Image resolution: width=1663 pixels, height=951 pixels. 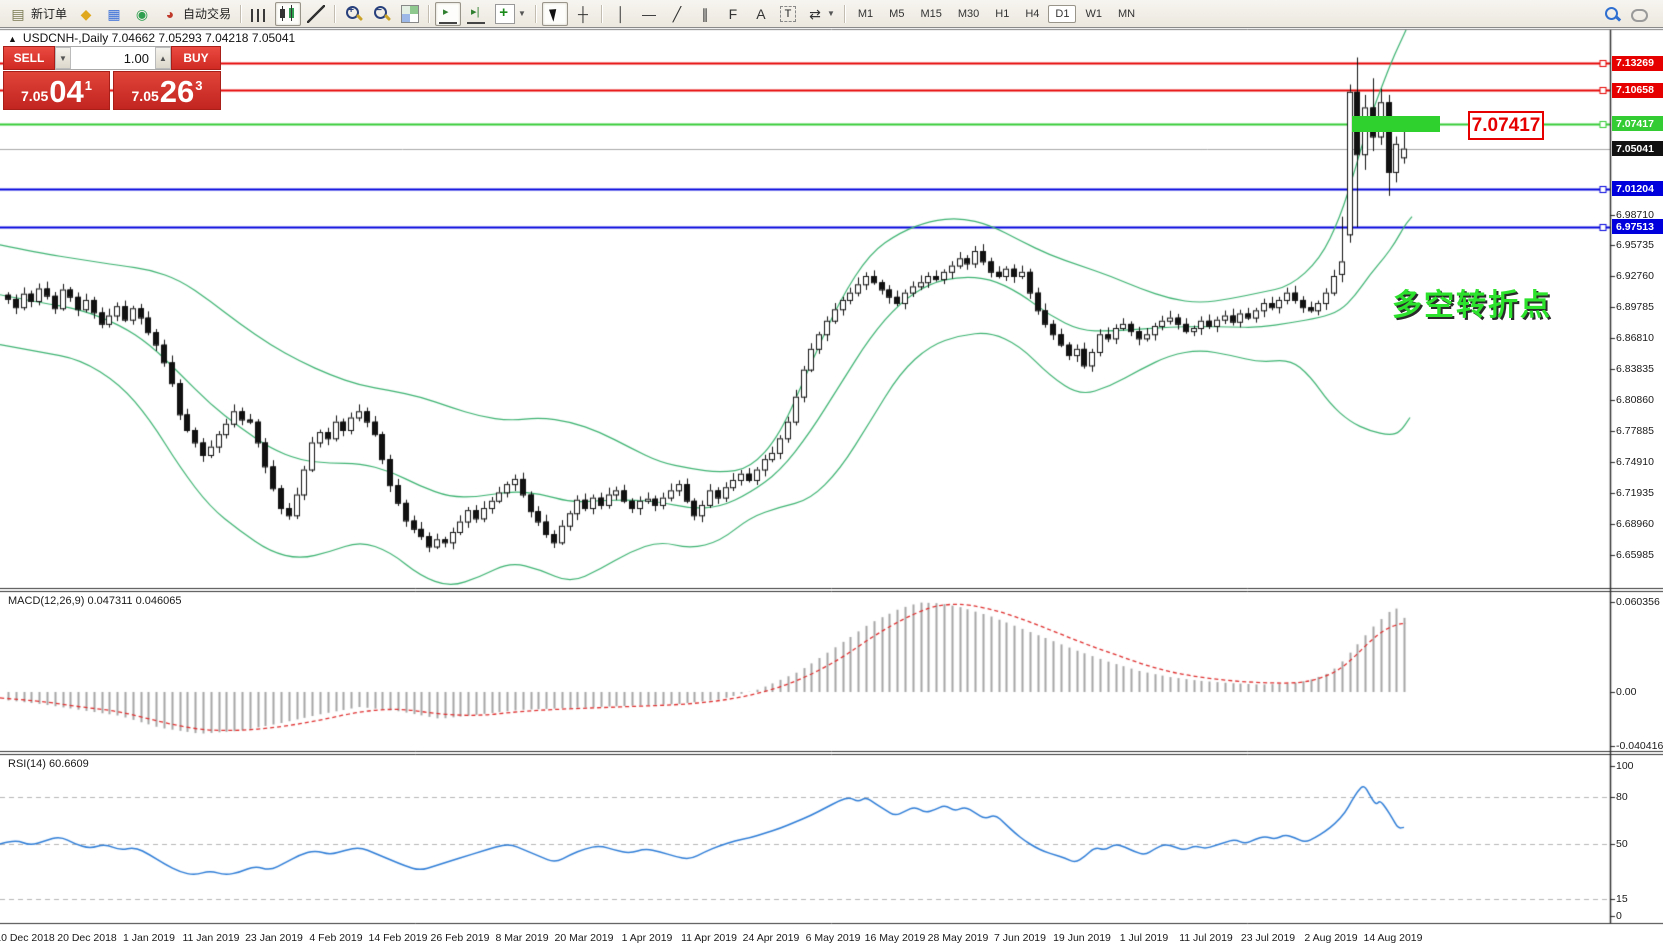 I want to click on sell-price-small: 7.05, so click(x=35, y=96).